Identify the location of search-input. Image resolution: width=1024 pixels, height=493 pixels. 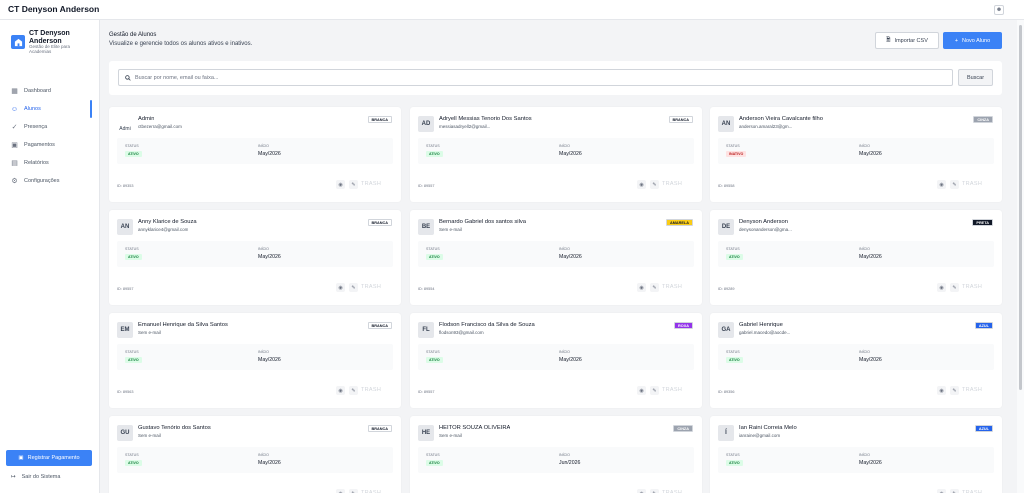
(535, 77).